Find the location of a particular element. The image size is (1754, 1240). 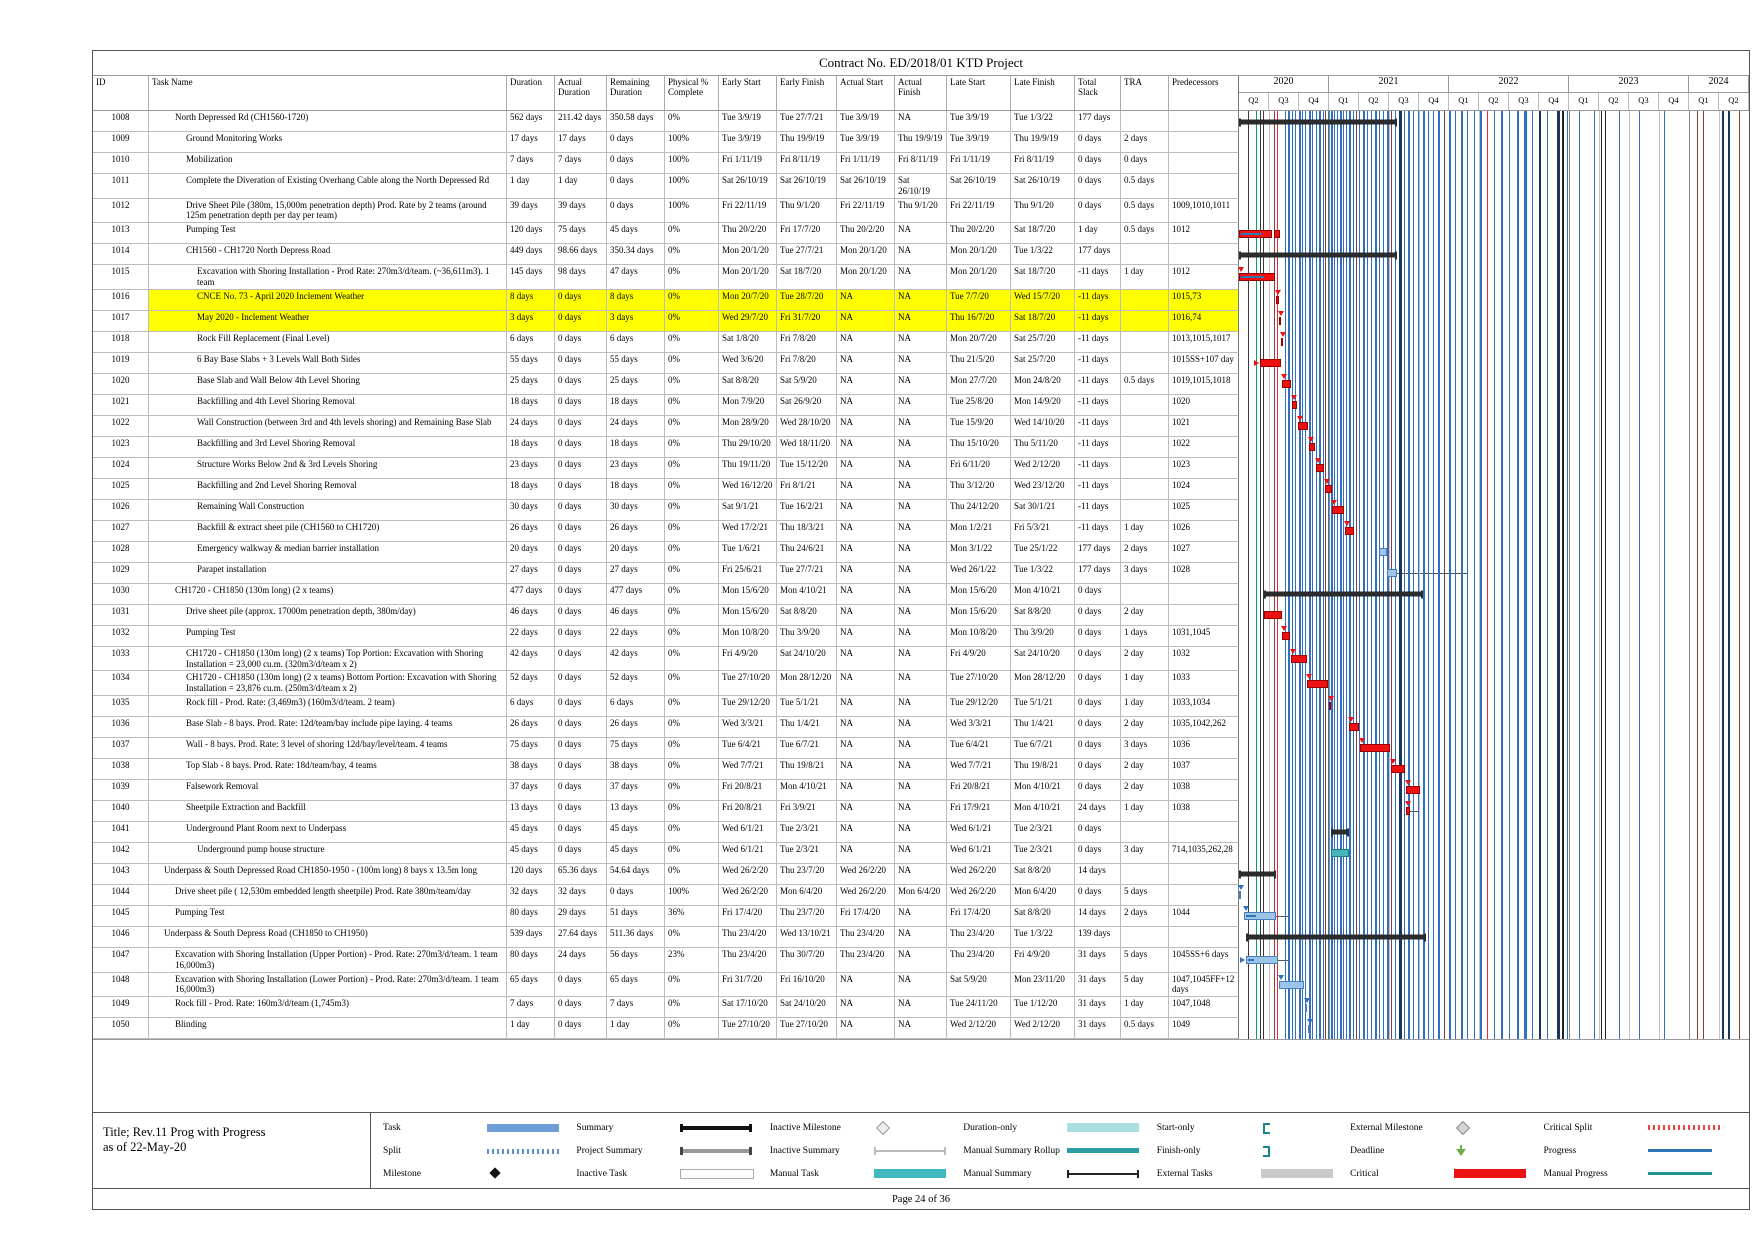

cell-es: Thu 23/4/20 is located at coordinates (748, 937).